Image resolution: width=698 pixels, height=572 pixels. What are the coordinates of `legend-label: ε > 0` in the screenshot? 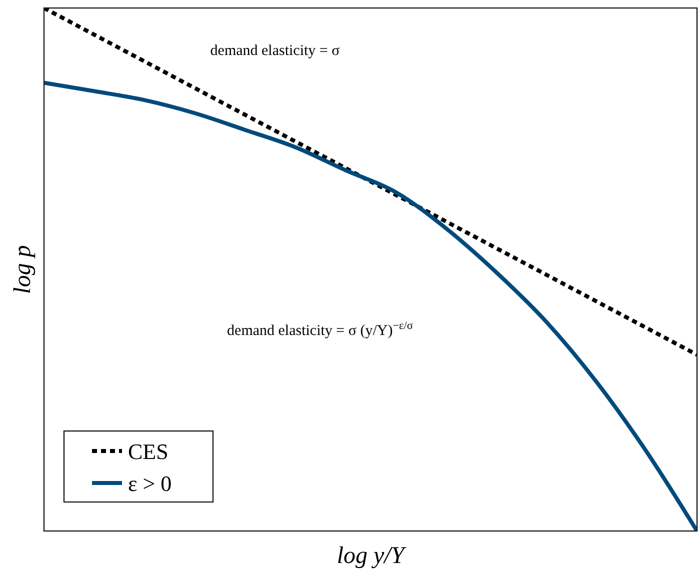 It's located at (150, 483).